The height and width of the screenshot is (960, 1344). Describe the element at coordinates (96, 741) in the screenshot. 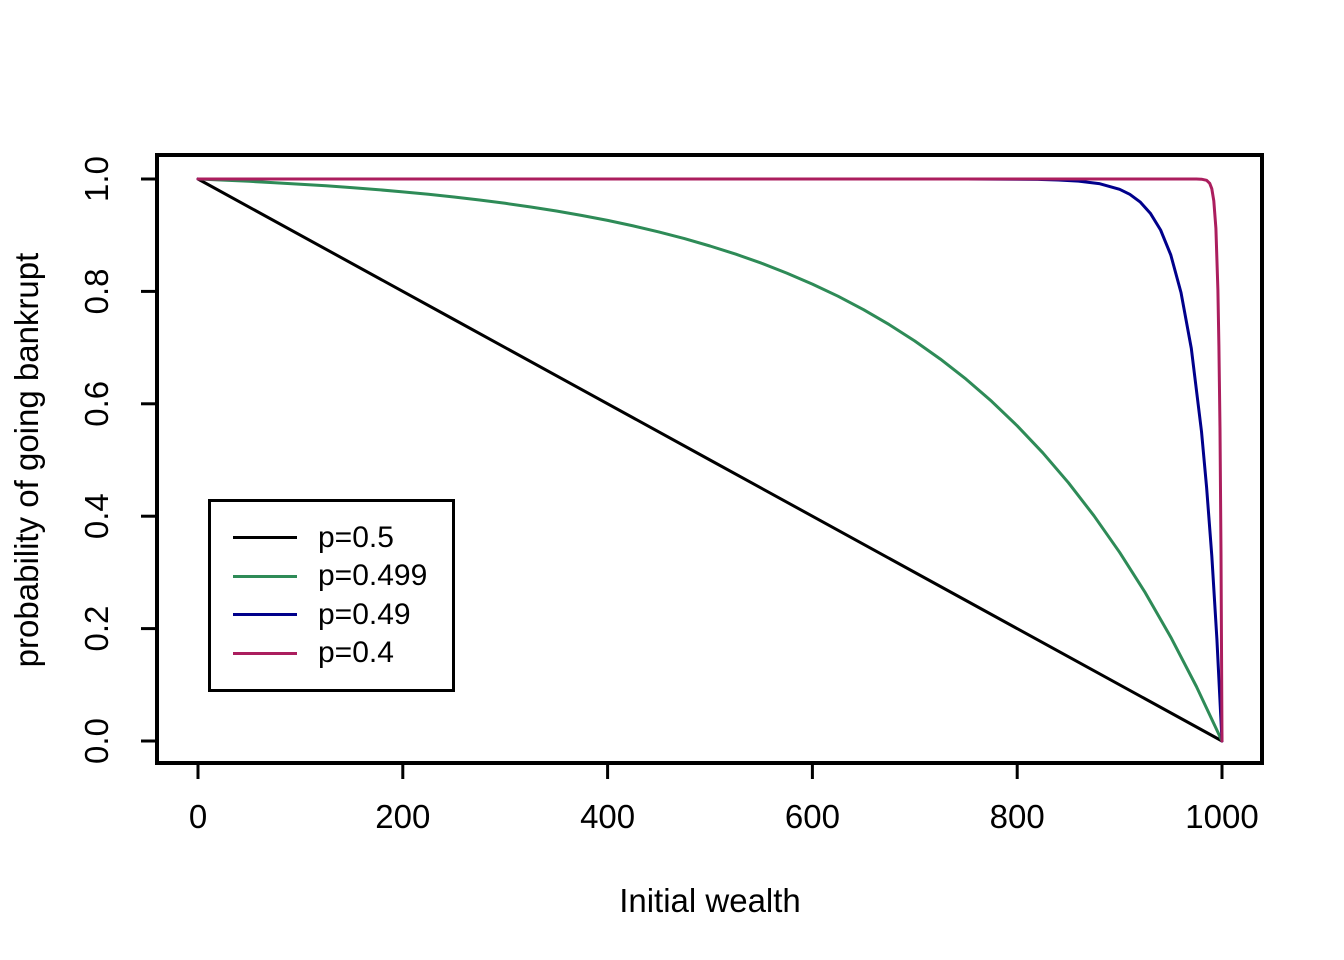

I see `y-tick-label: 0.0` at that location.